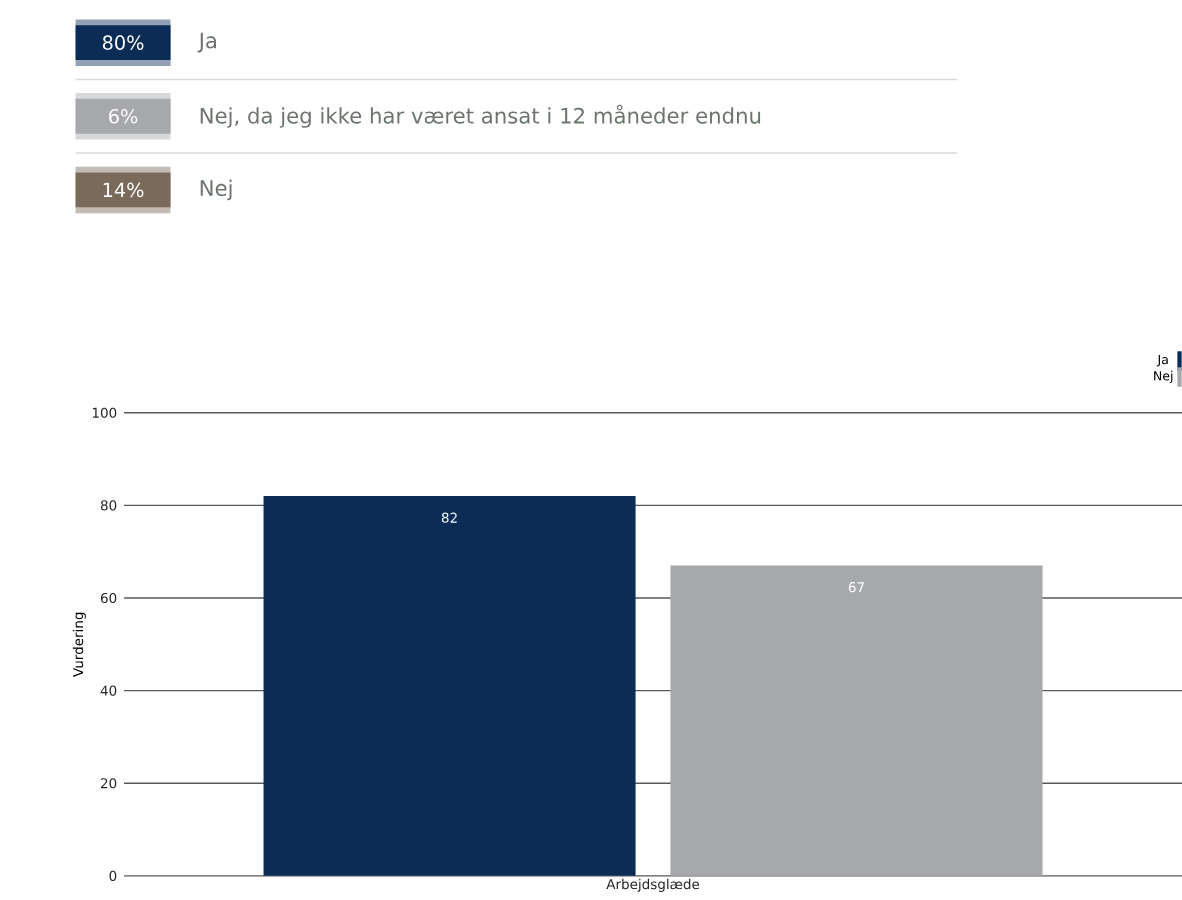 The image size is (1182, 900). I want to click on category-label: Nej, so click(216, 190).